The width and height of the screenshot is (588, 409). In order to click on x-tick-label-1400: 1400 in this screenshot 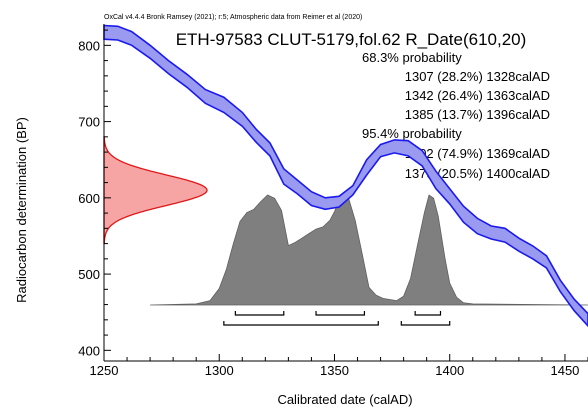, I will do `click(449, 370)`.